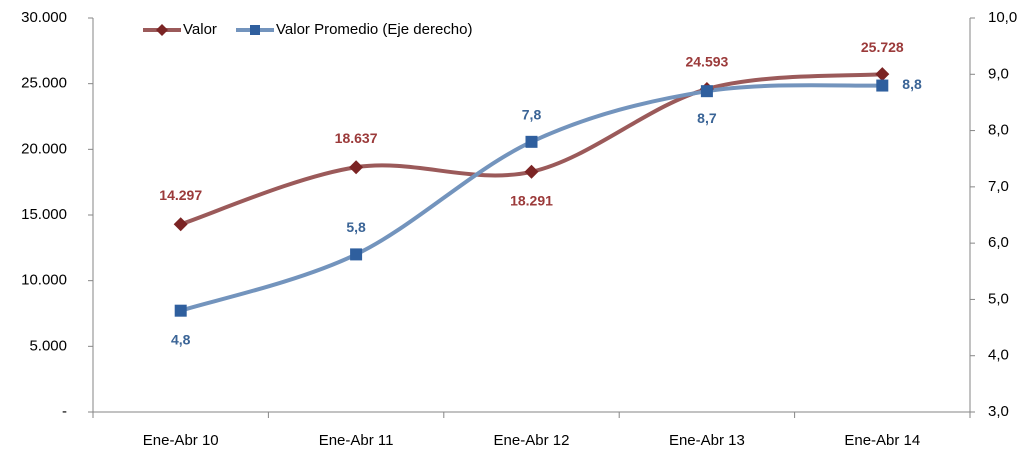  Describe the element at coordinates (44, 148) in the screenshot. I see `y-tick-label: 20.000` at that location.